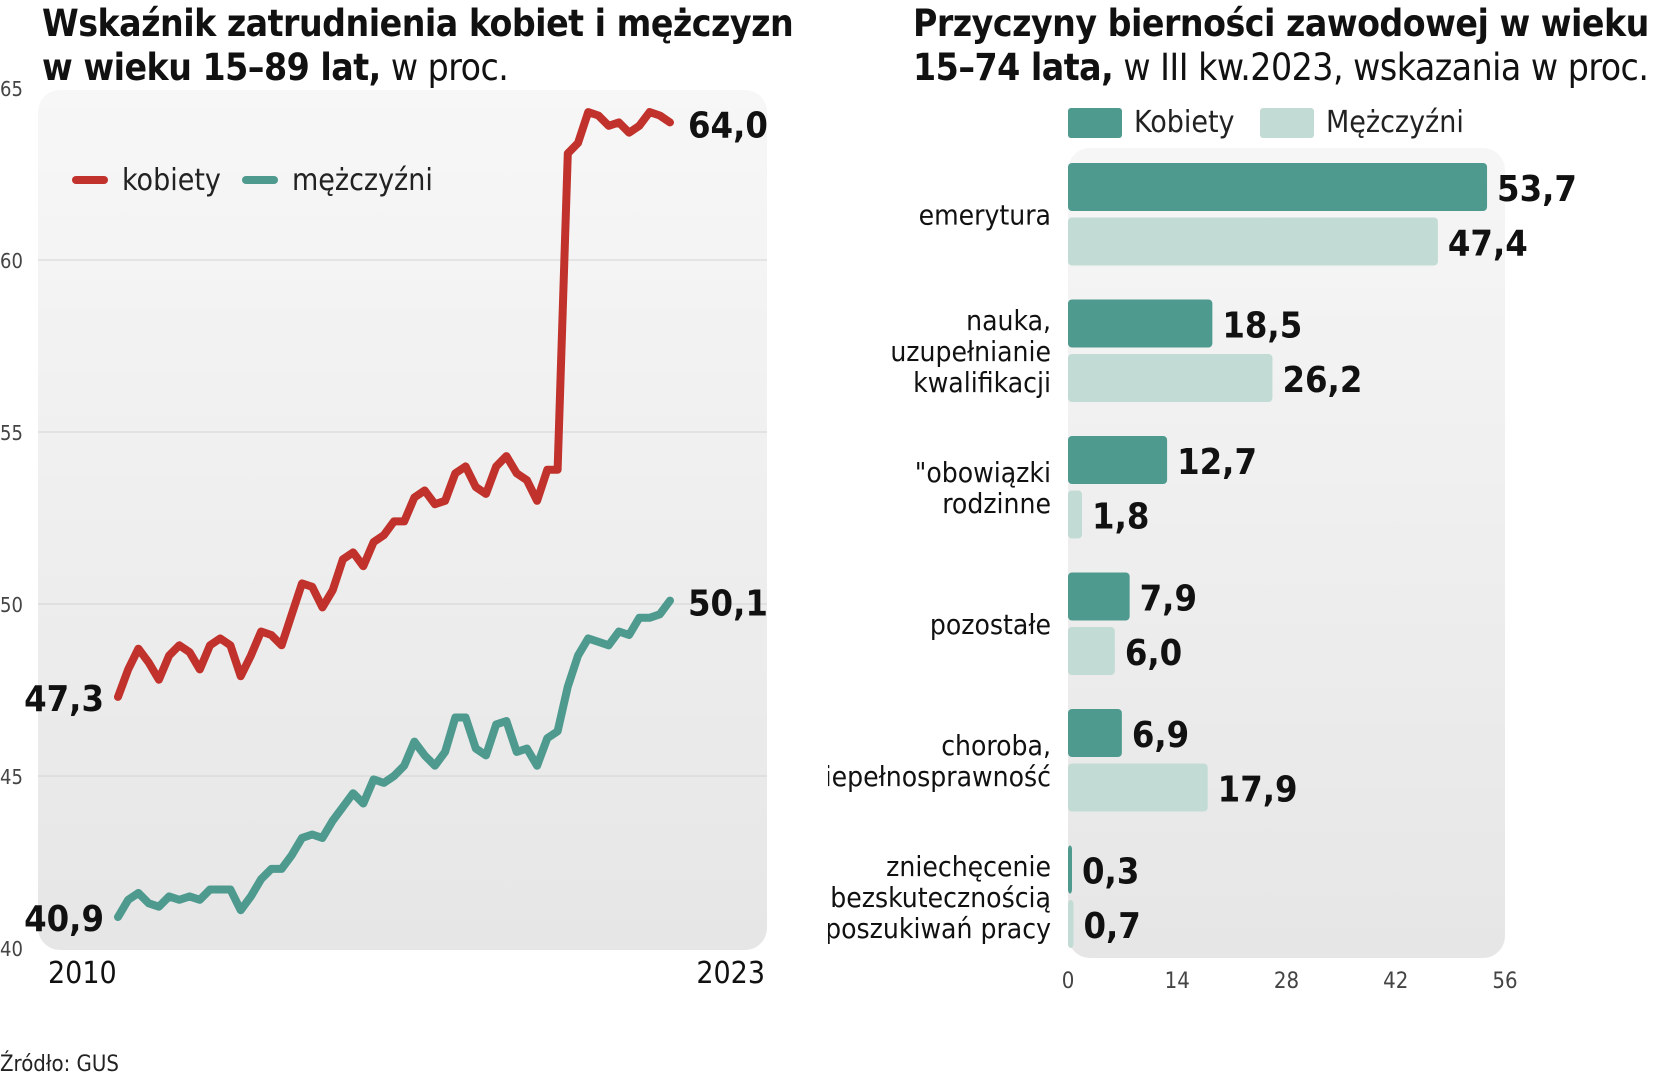 Image resolution: width=1658 pixels, height=1080 pixels. I want to click on legend-label: Kobiety, so click(1184, 122).